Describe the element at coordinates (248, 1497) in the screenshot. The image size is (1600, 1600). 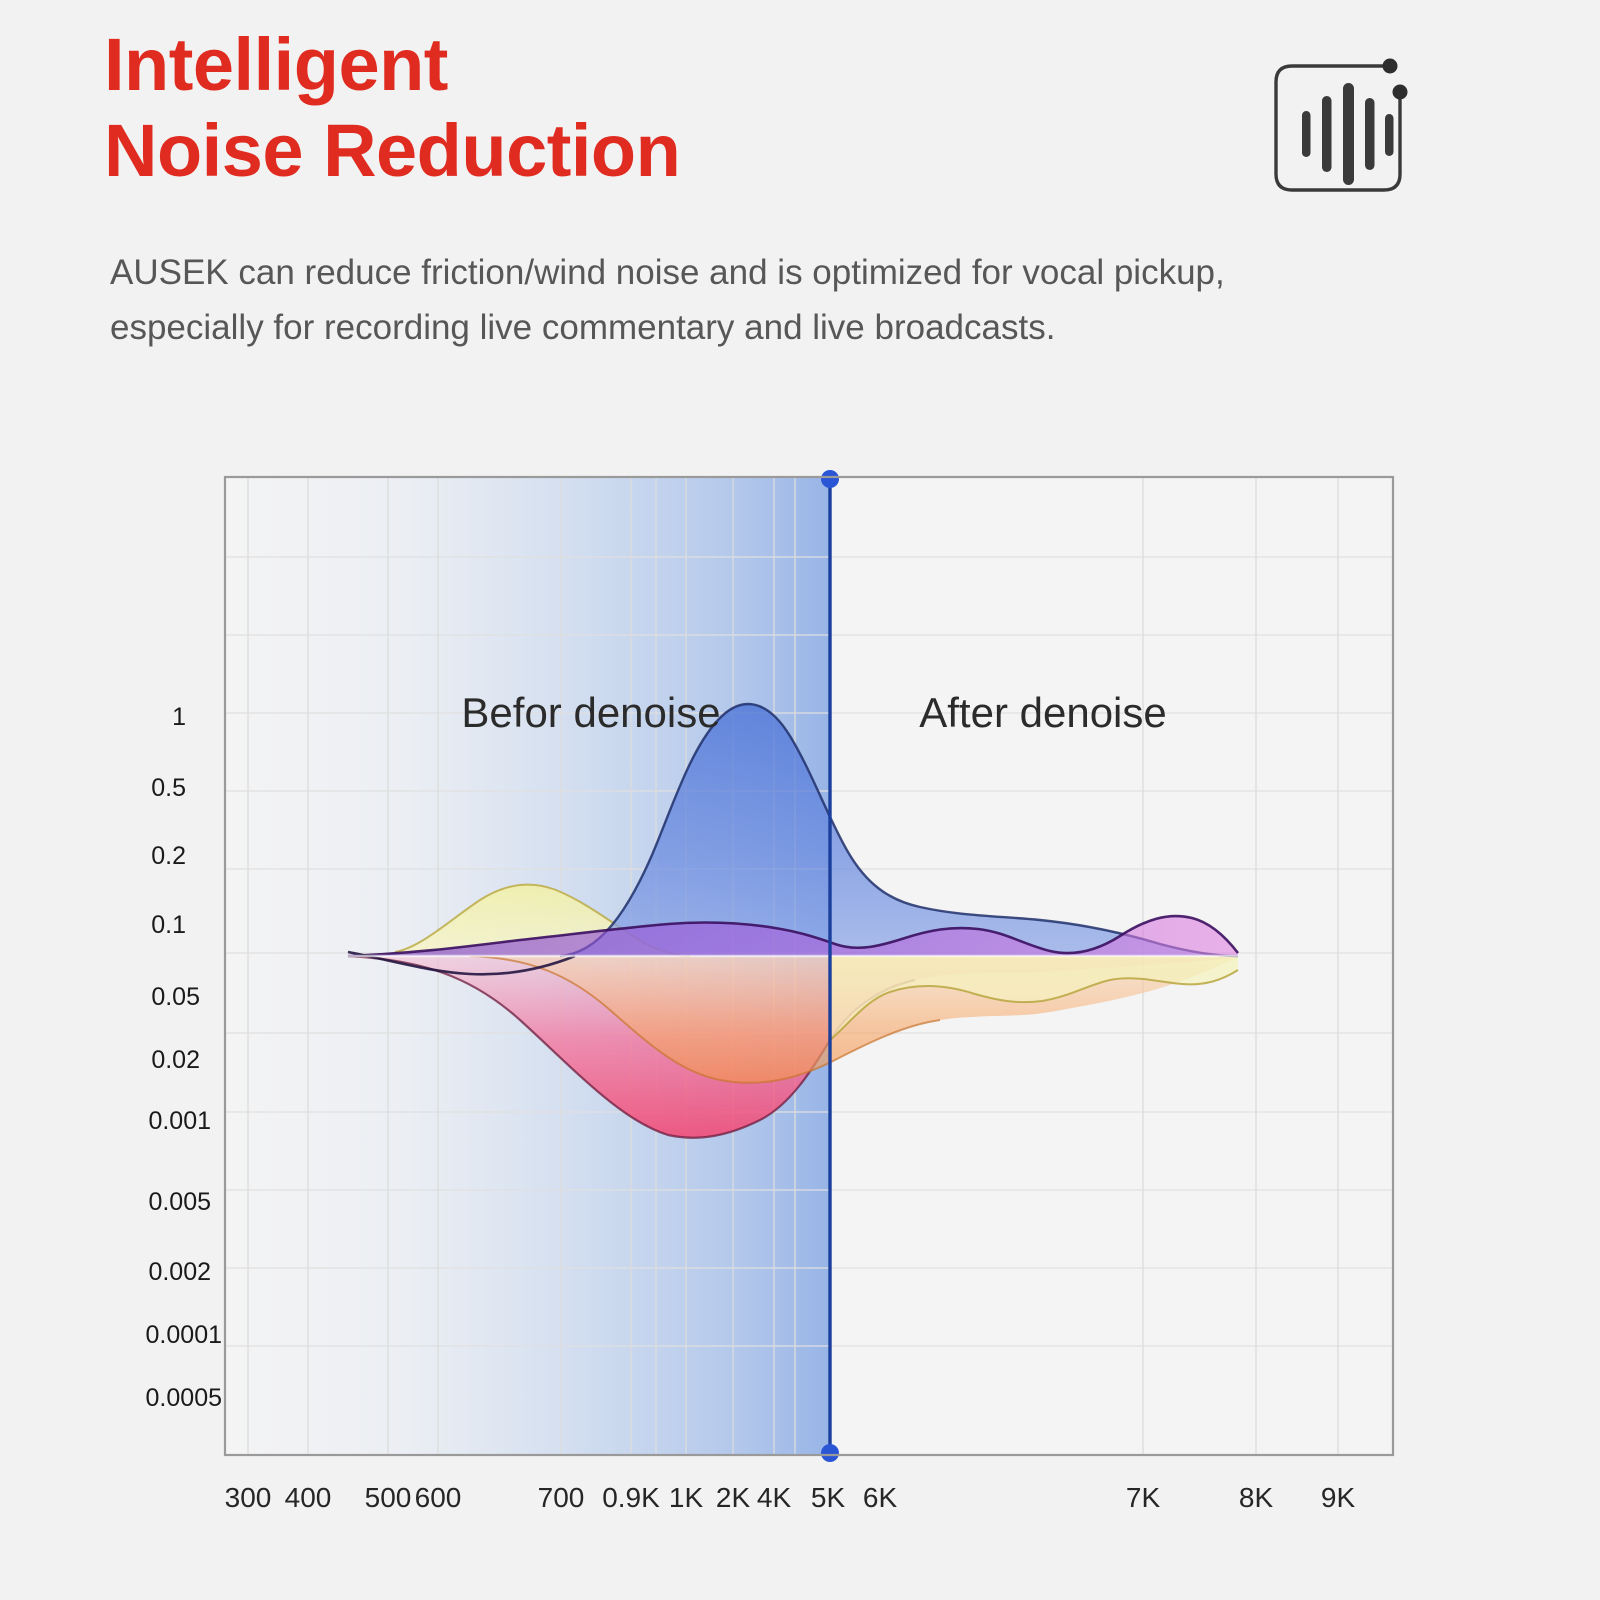
I see `x-tick-0: 300` at that location.